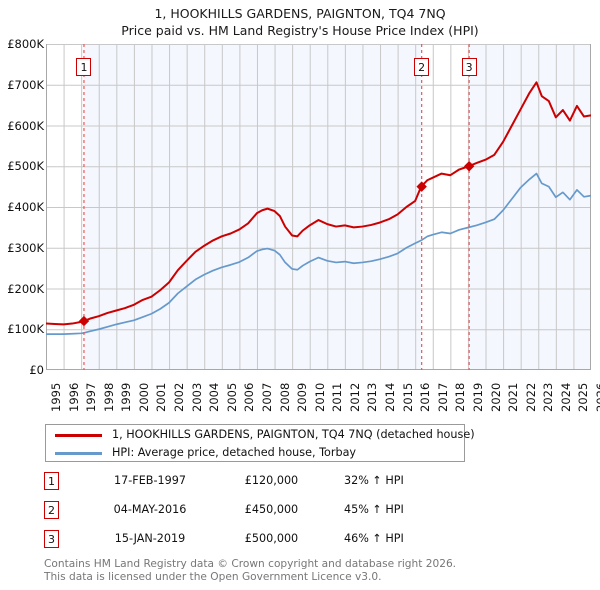  What do you see at coordinates (495, 397) in the screenshot?
I see `x-axis-tick-label: 2020` at bounding box center [495, 397].